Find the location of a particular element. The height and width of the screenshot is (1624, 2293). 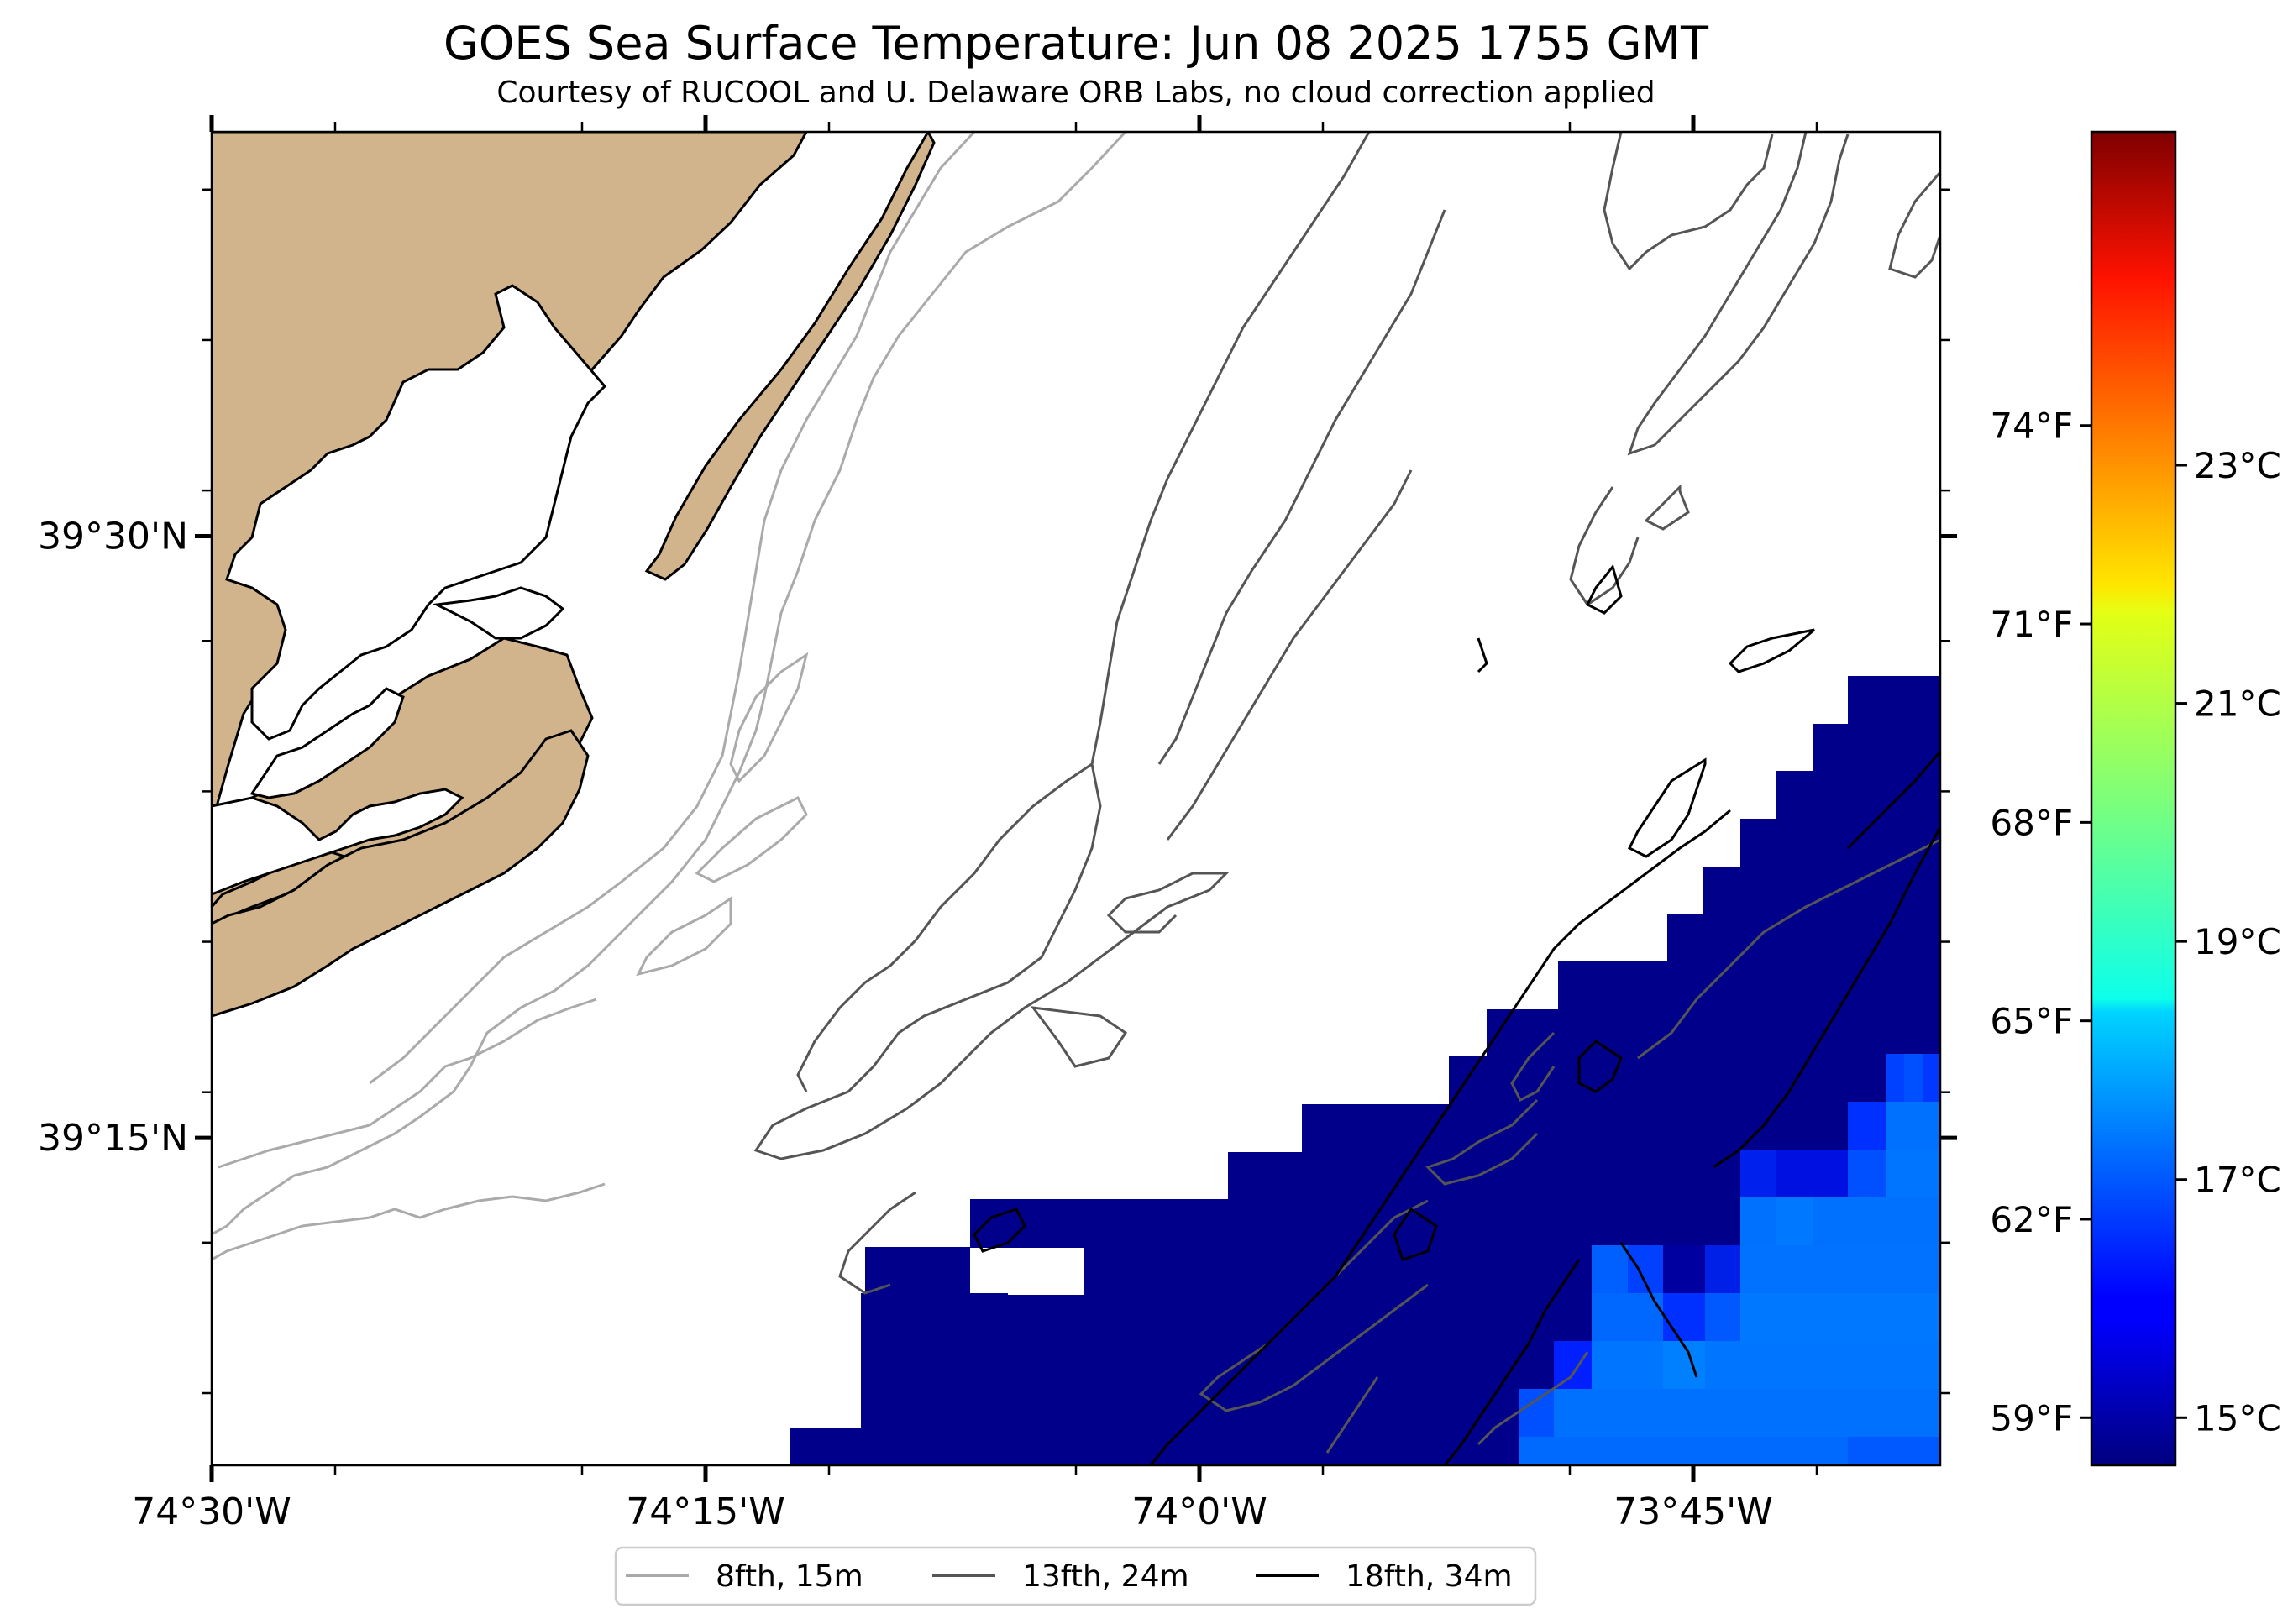

lon-tick-label: 74°15'W is located at coordinates (705, 1512).